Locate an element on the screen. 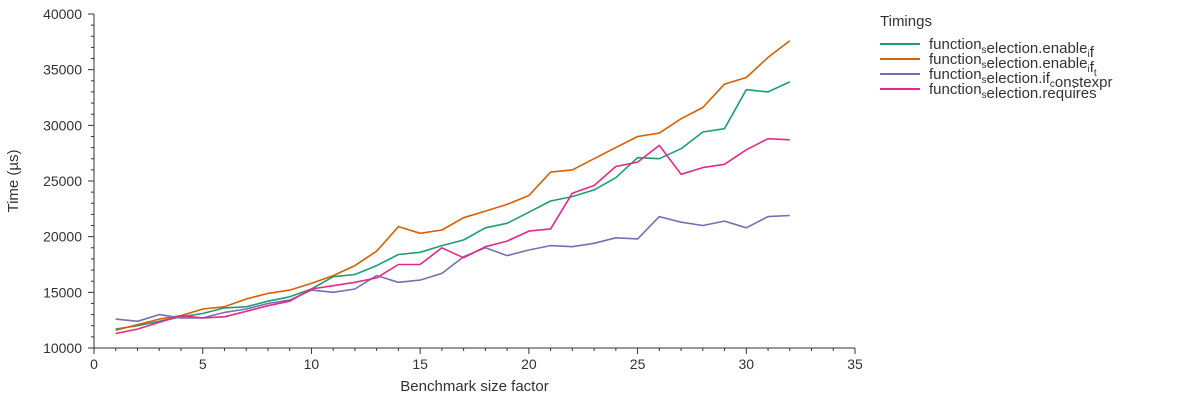 Image resolution: width=1200 pixels, height=400 pixels. x-tick-label: 25 is located at coordinates (638, 364).